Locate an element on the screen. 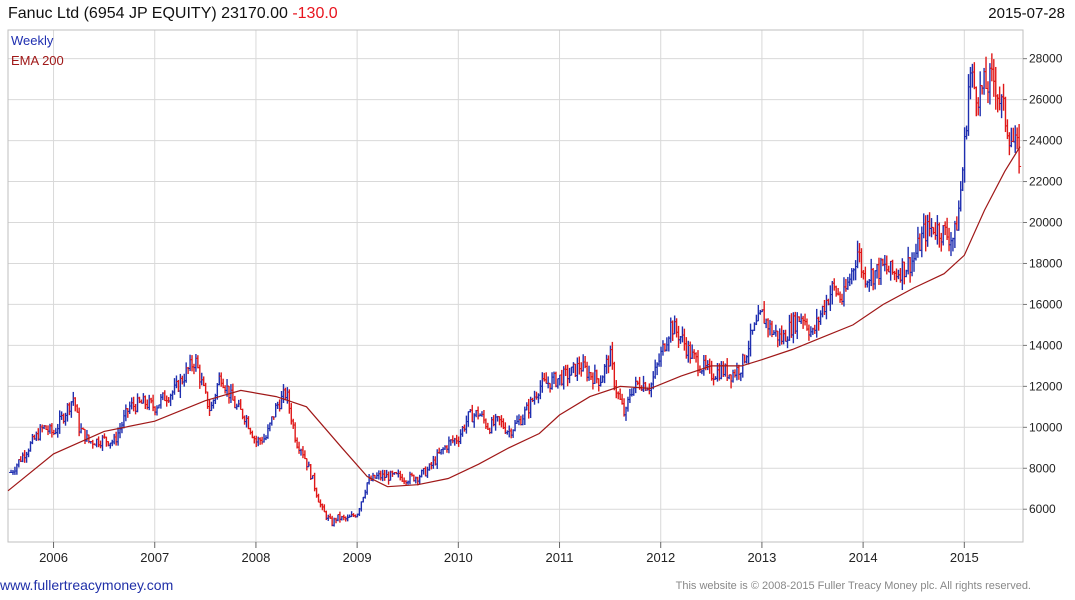 The image size is (1075, 600). legend-ema: EMA 200 is located at coordinates (37, 60).